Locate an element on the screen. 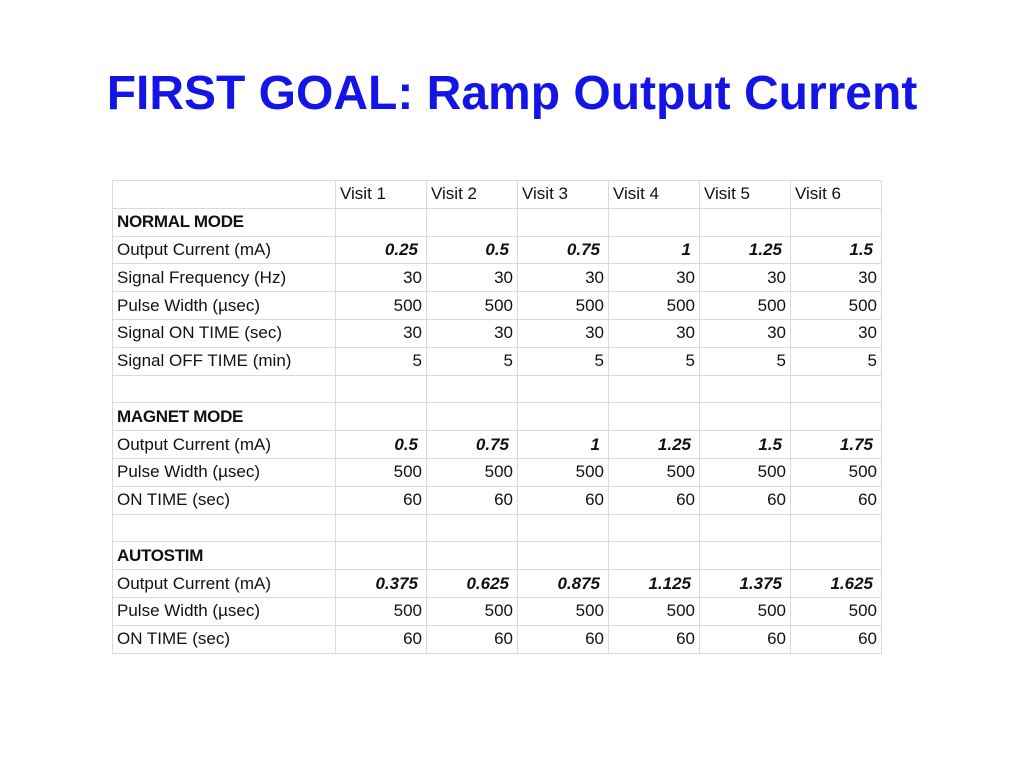  value-cell: 0.375 is located at coordinates (381, 583).